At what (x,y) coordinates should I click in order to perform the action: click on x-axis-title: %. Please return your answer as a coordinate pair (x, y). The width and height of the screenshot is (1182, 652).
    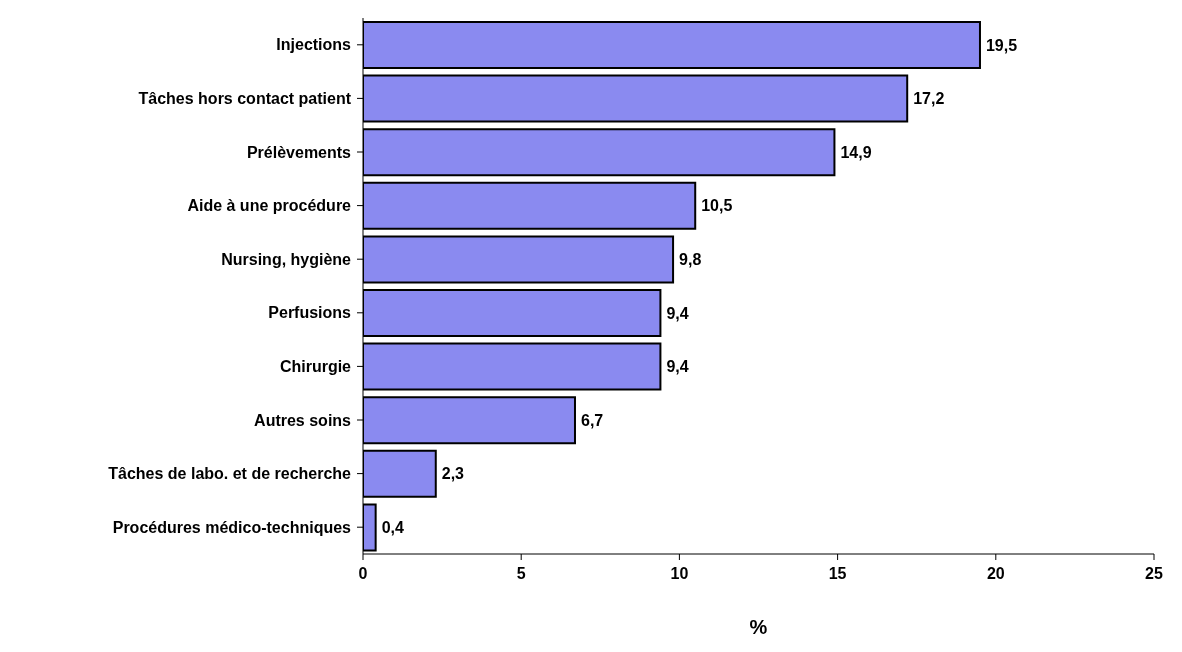
    Looking at the image, I should click on (758, 627).